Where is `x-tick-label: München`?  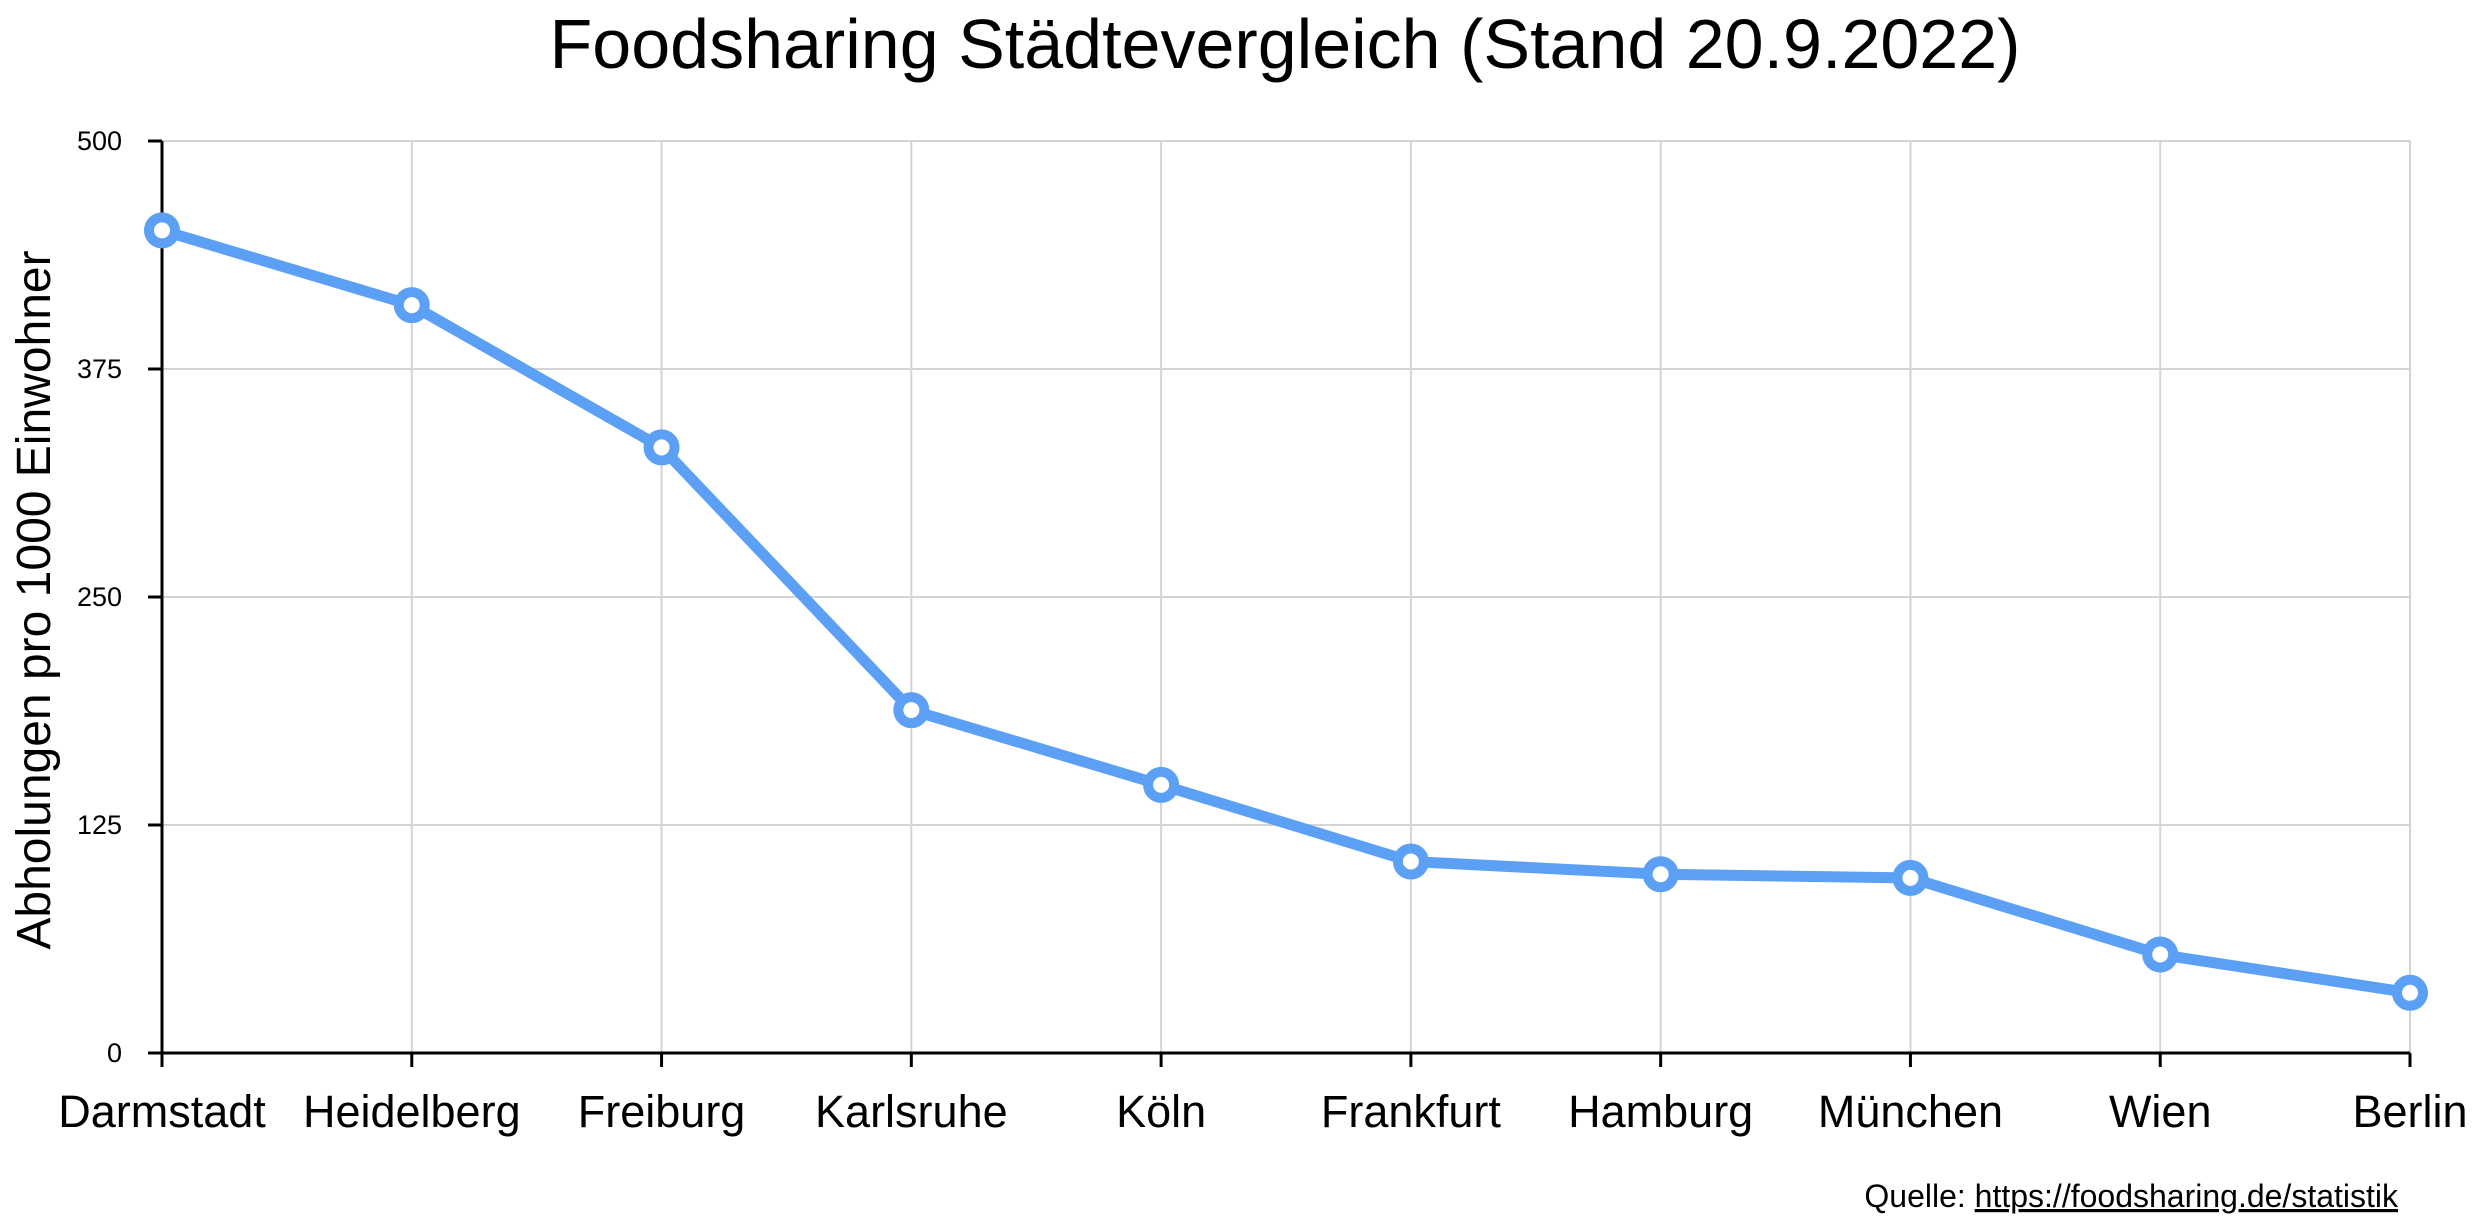 x-tick-label: München is located at coordinates (1910, 1111).